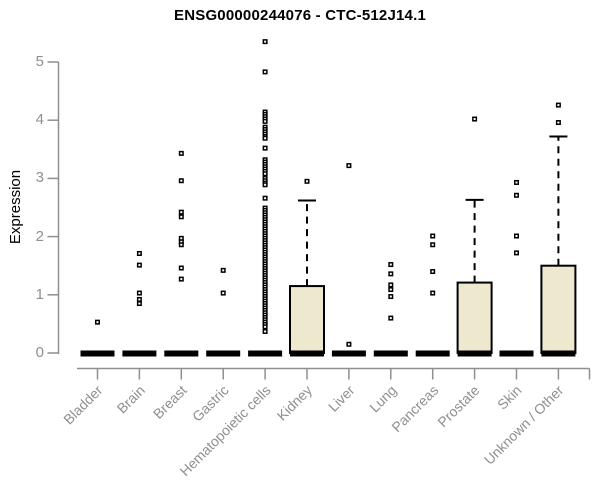  I want to click on y-tick-label: 5, so click(39, 61).